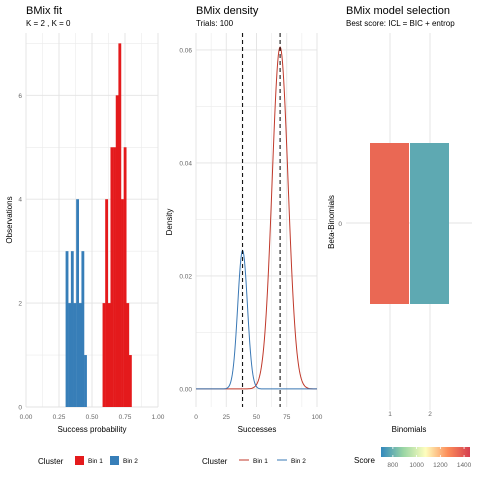  I want to click on score-colorbar-tick-label: 1400, so click(464, 465).